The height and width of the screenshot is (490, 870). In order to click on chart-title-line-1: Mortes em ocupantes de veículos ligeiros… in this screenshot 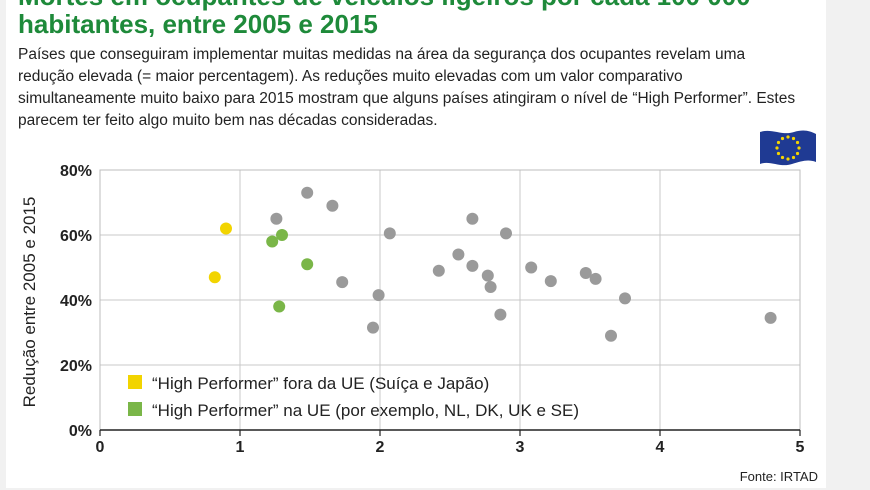, I will do `click(418, 5)`.